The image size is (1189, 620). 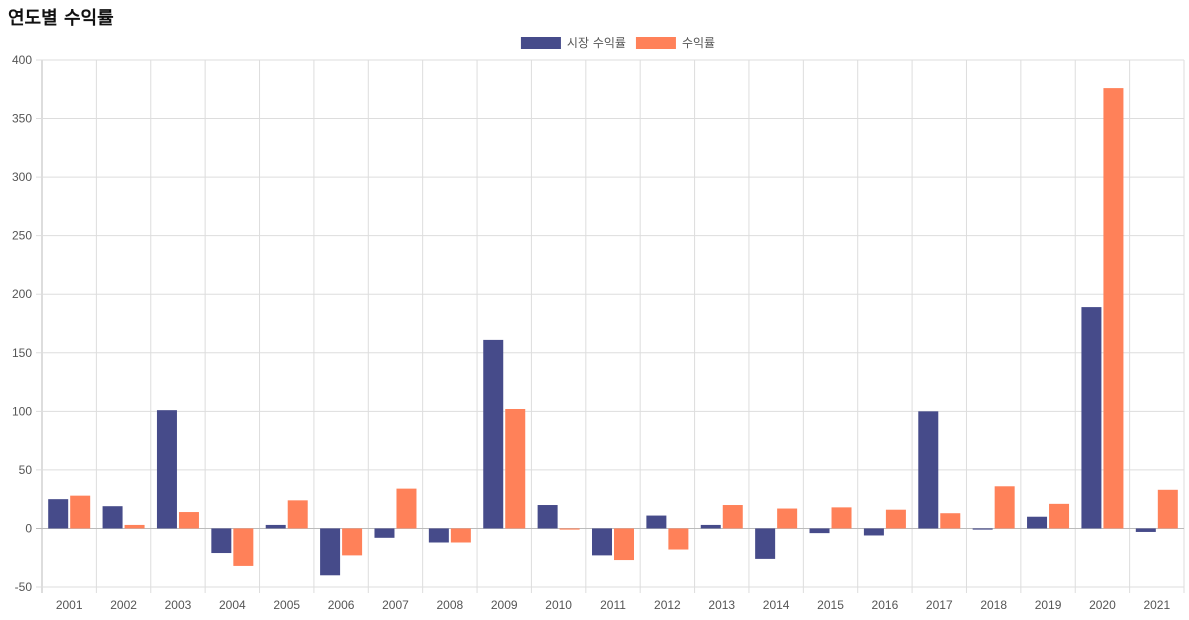 What do you see at coordinates (123, 605) in the screenshot?
I see `x-tick-label: 2002` at bounding box center [123, 605].